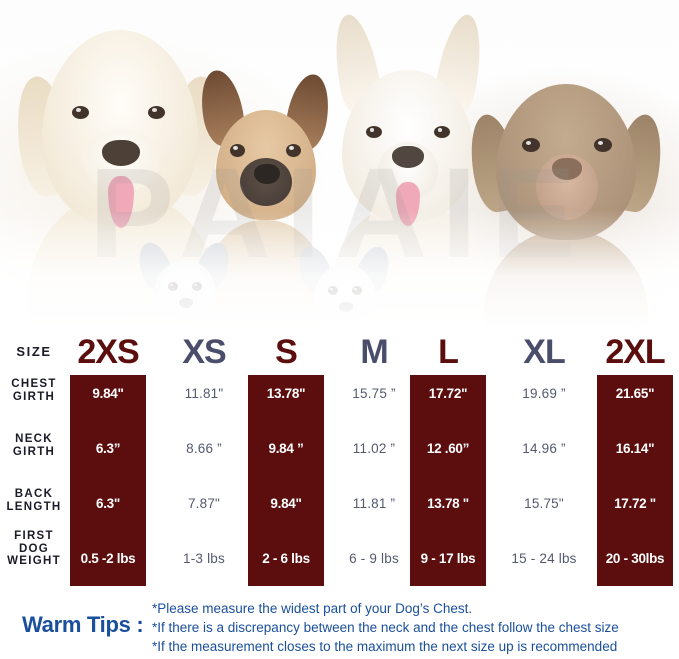 The image size is (679, 659). I want to click on size-header-l: L, so click(448, 352).